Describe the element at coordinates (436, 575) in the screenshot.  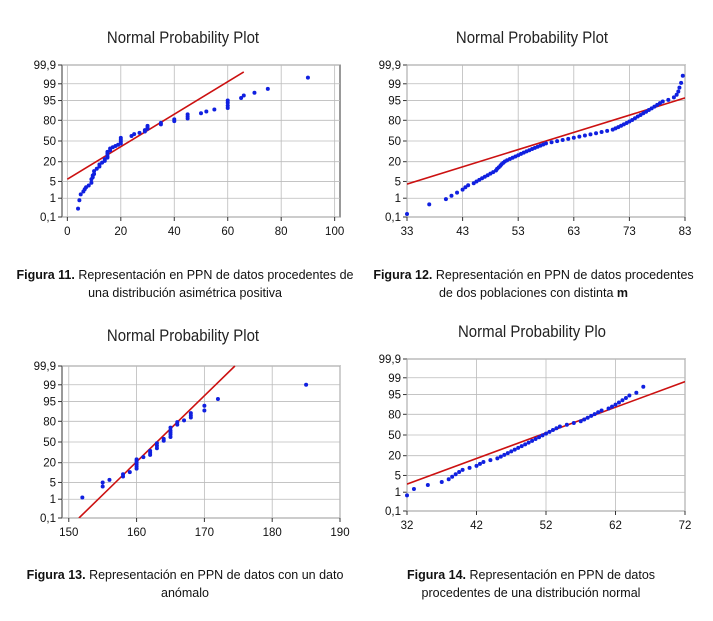
I see `caption-label: Figura 14.` at that location.